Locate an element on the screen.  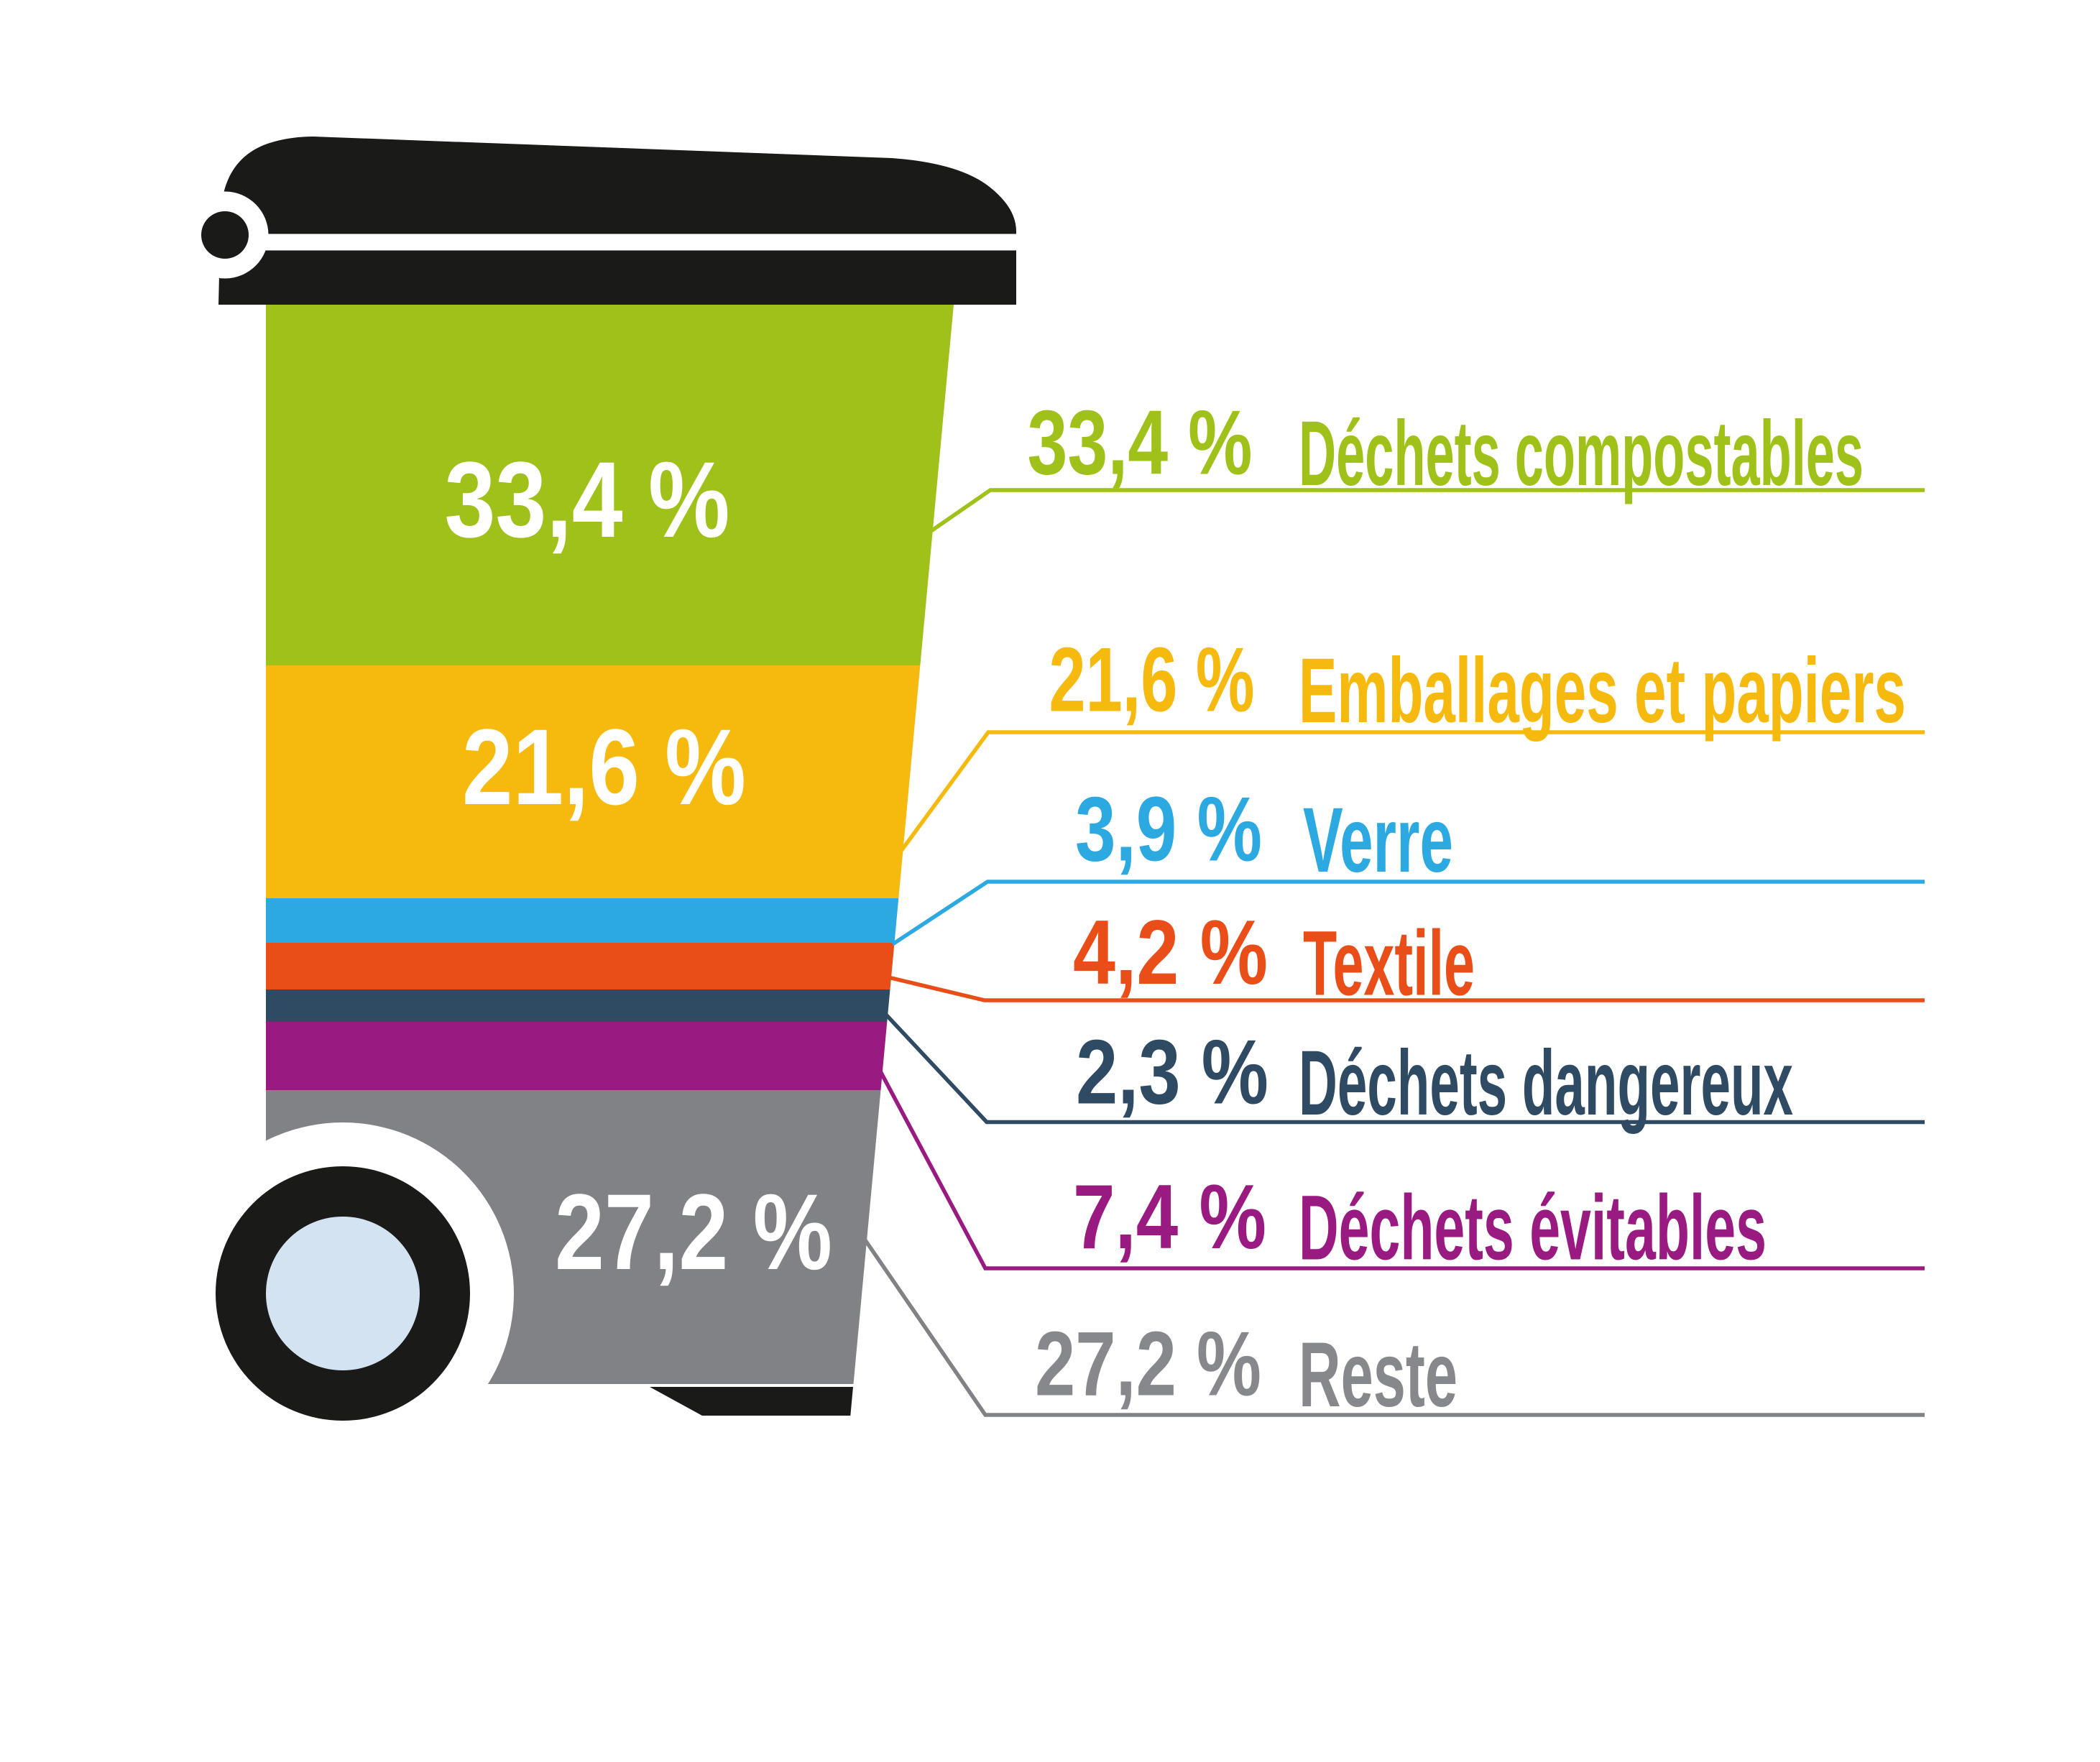
svg-text: Déchets compostables is located at coordinates (1581, 453).